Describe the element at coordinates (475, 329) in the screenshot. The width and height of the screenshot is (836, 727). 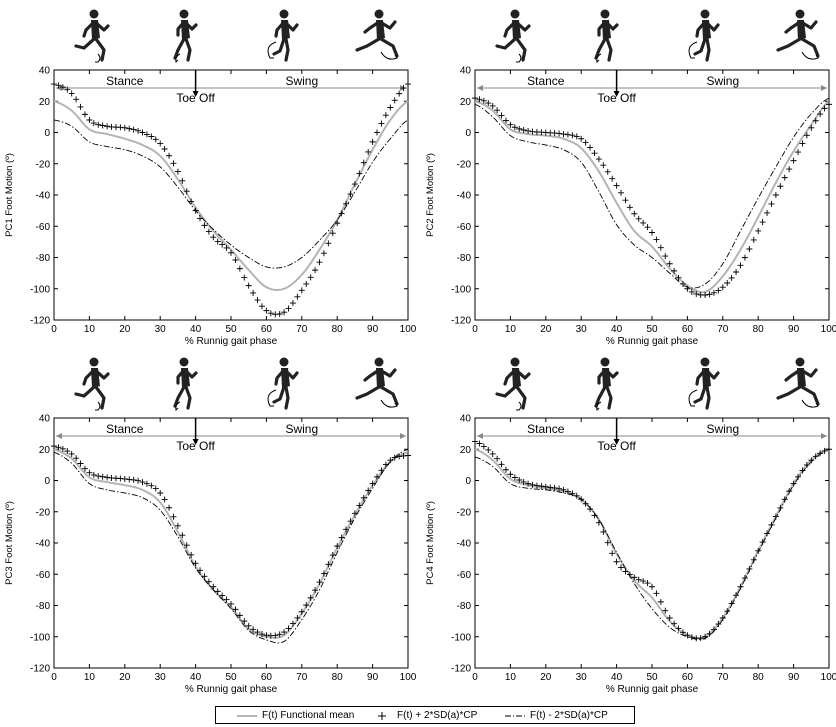
I see `x-tick-label: 0` at that location.